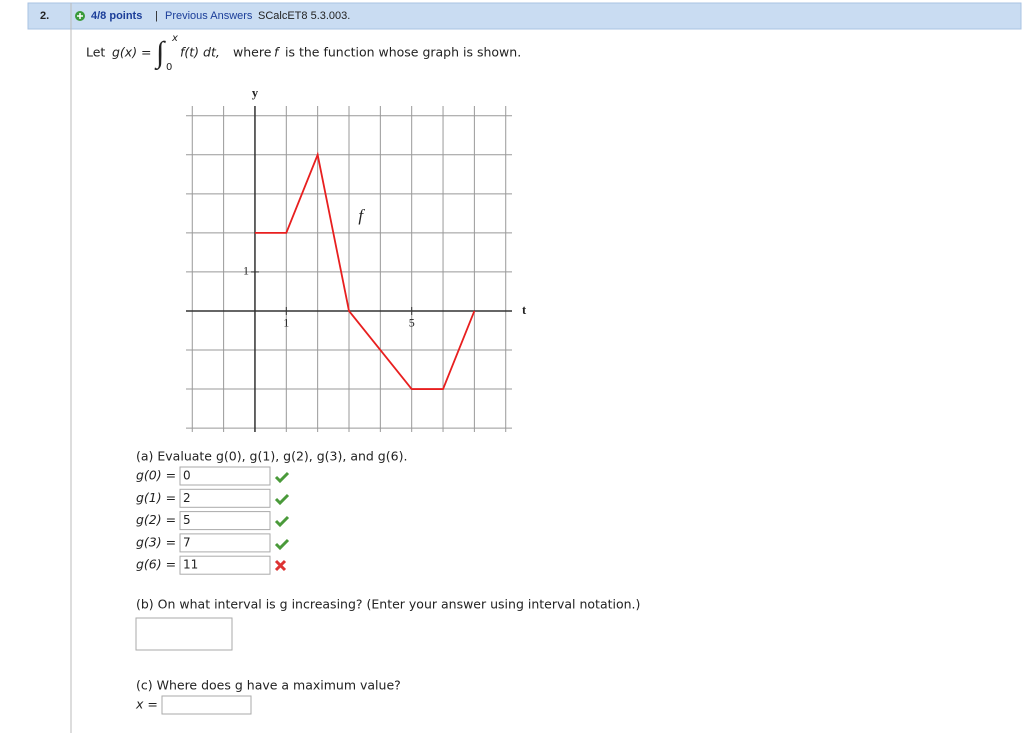 The height and width of the screenshot is (733, 1024). What do you see at coordinates (187, 542) in the screenshot?
I see `answer-value: 7` at bounding box center [187, 542].